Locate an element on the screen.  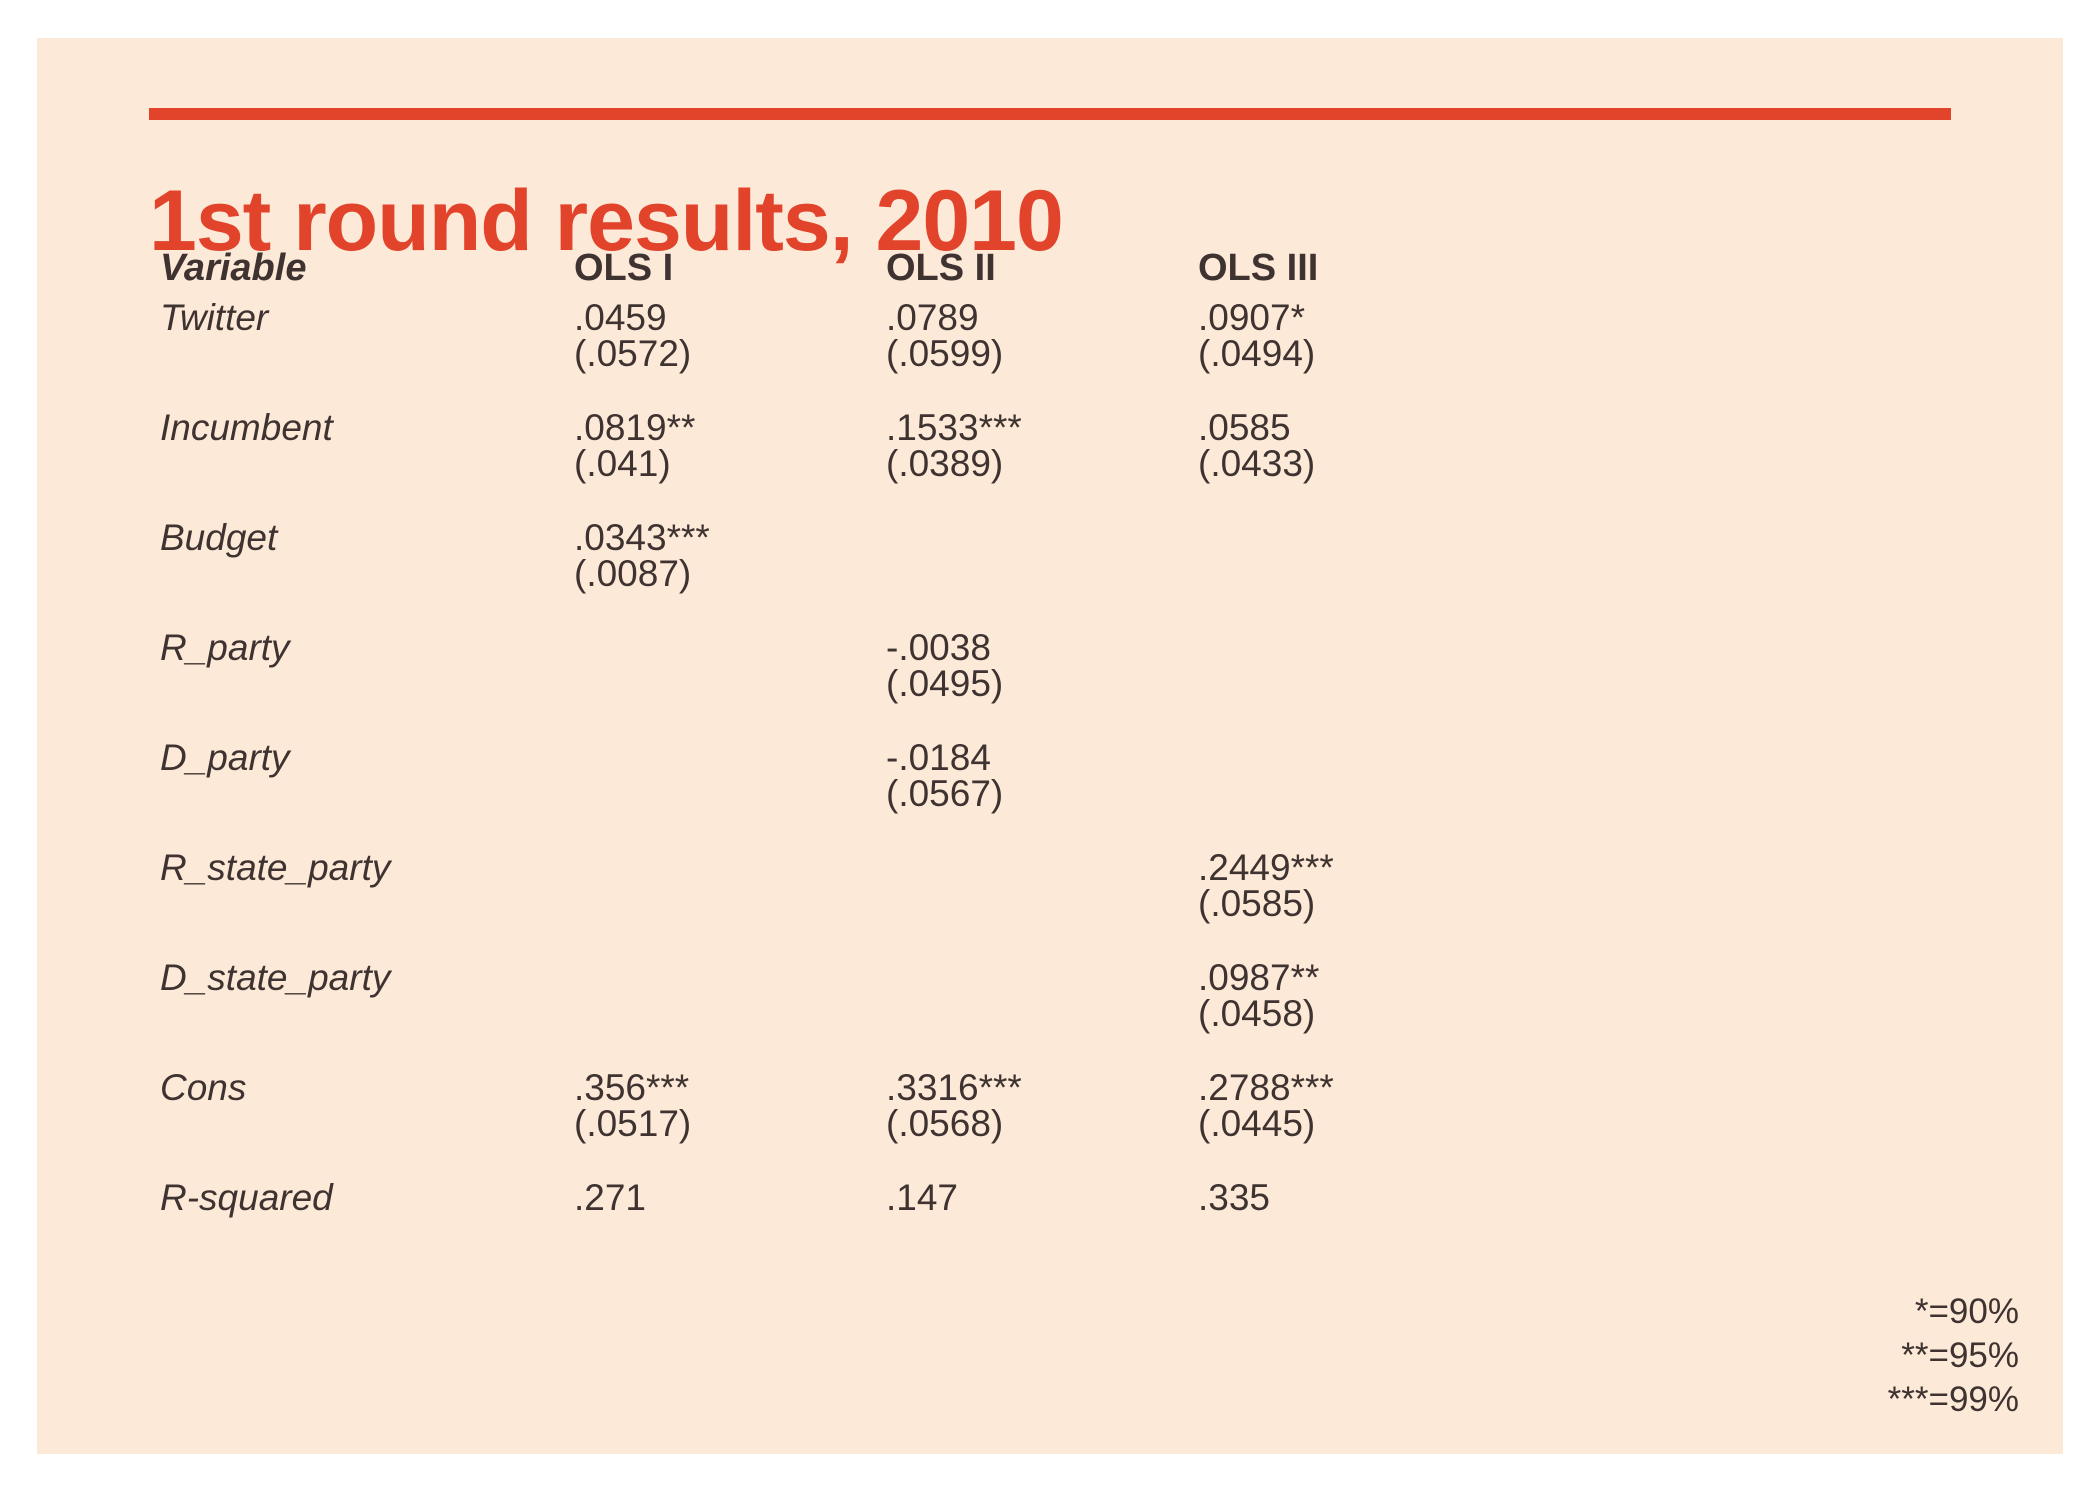
coefficient: .0789 is located at coordinates (932, 317).